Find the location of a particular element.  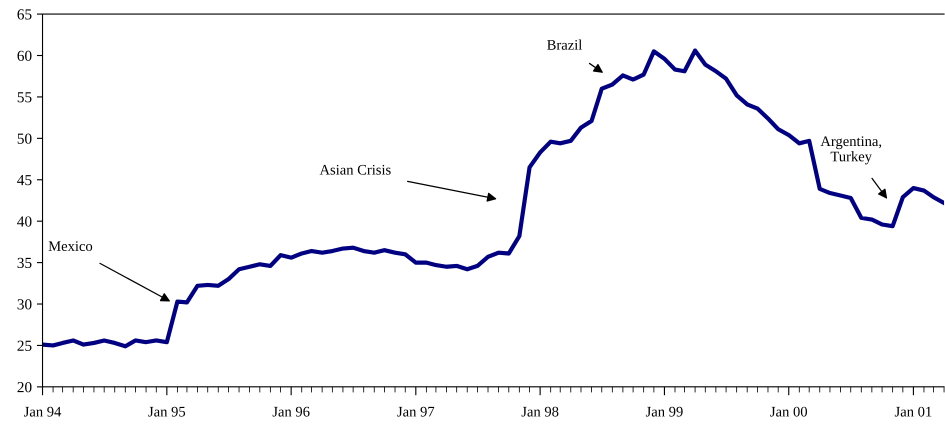

y-tick-label: 45 is located at coordinates (24, 180).